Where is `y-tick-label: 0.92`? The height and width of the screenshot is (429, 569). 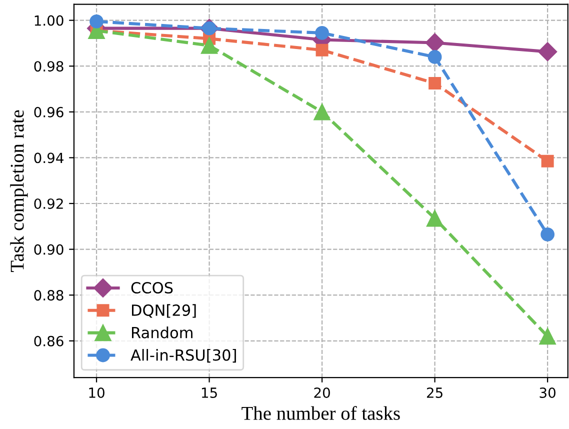 y-tick-label: 0.92 is located at coordinates (48, 203).